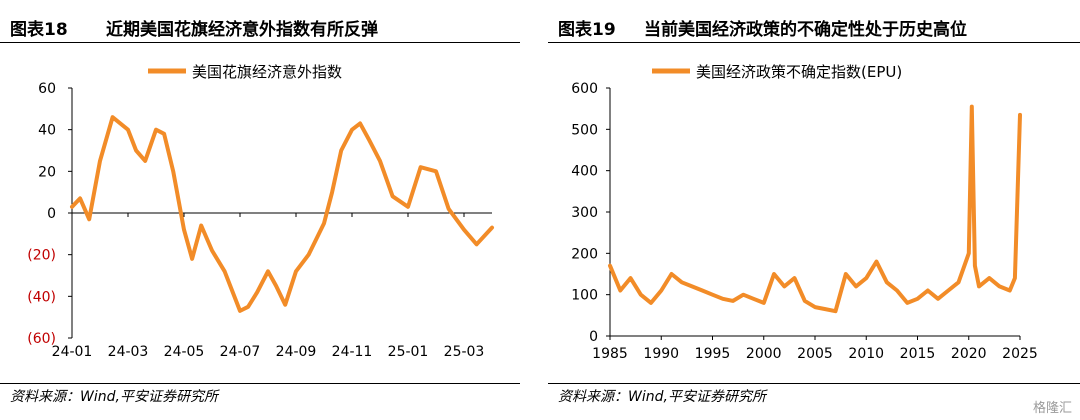 Image resolution: width=1080 pixels, height=420 pixels. Describe the element at coordinates (41, 339) in the screenshot. I see `y-tick-label: (60)` at that location.